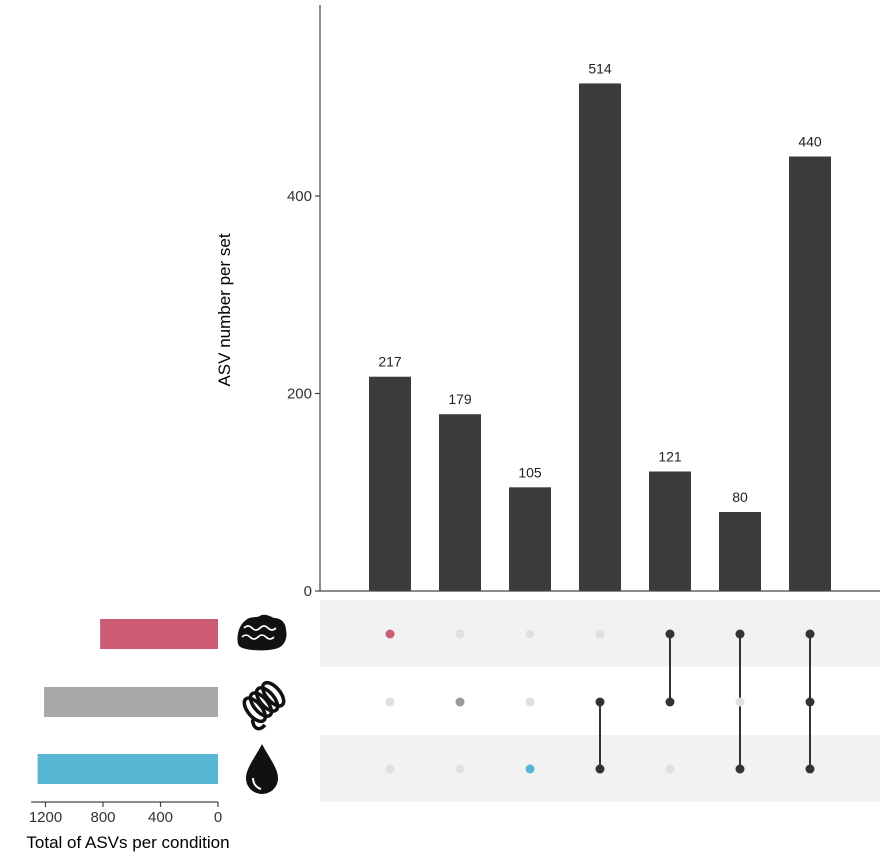 This screenshot has width=886, height=858. What do you see at coordinates (128, 826) in the screenshot?
I see `set-size-axis: Total of ASVs per condition 1200 800 400 0` at bounding box center [128, 826].